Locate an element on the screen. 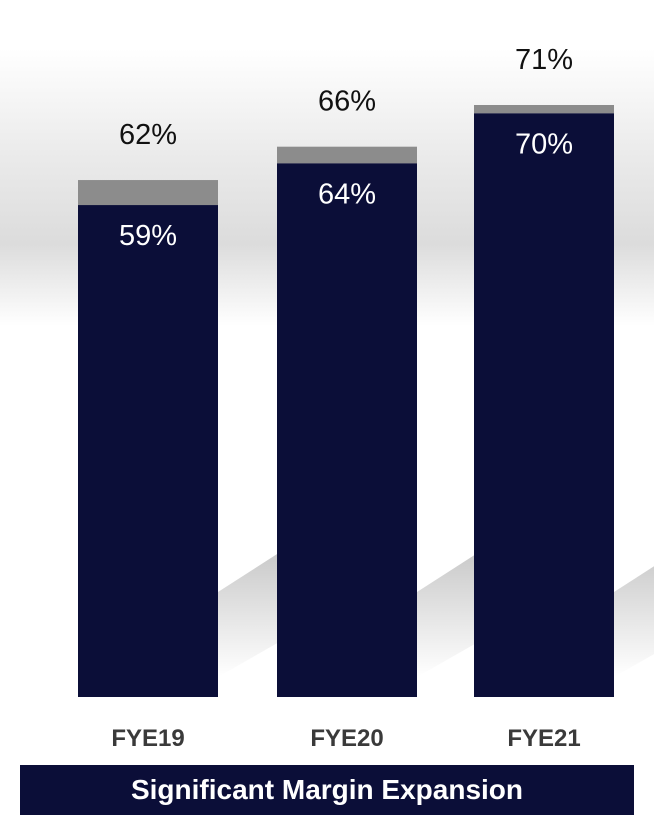 The height and width of the screenshot is (815, 654). bar-total-label: 71% is located at coordinates (544, 60).